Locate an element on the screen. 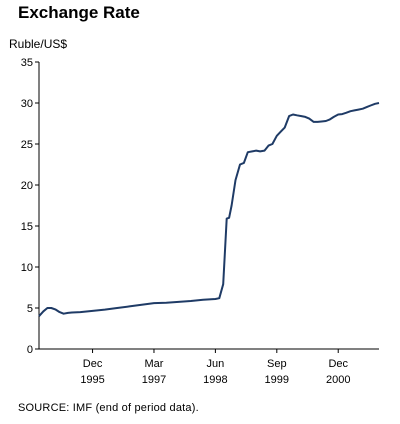  y-tick-label: 10 is located at coordinates (27, 268).